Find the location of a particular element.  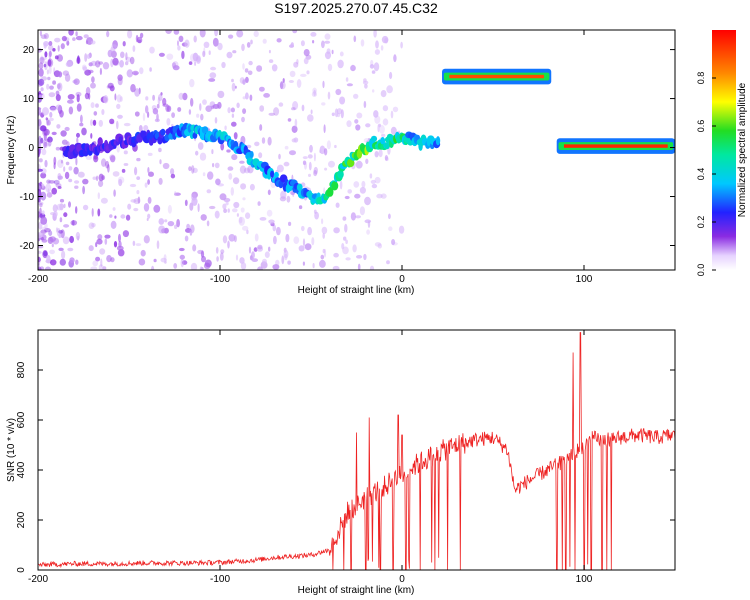

colorbar-label: Normalized spectral amplitude is located at coordinates (742, 149).